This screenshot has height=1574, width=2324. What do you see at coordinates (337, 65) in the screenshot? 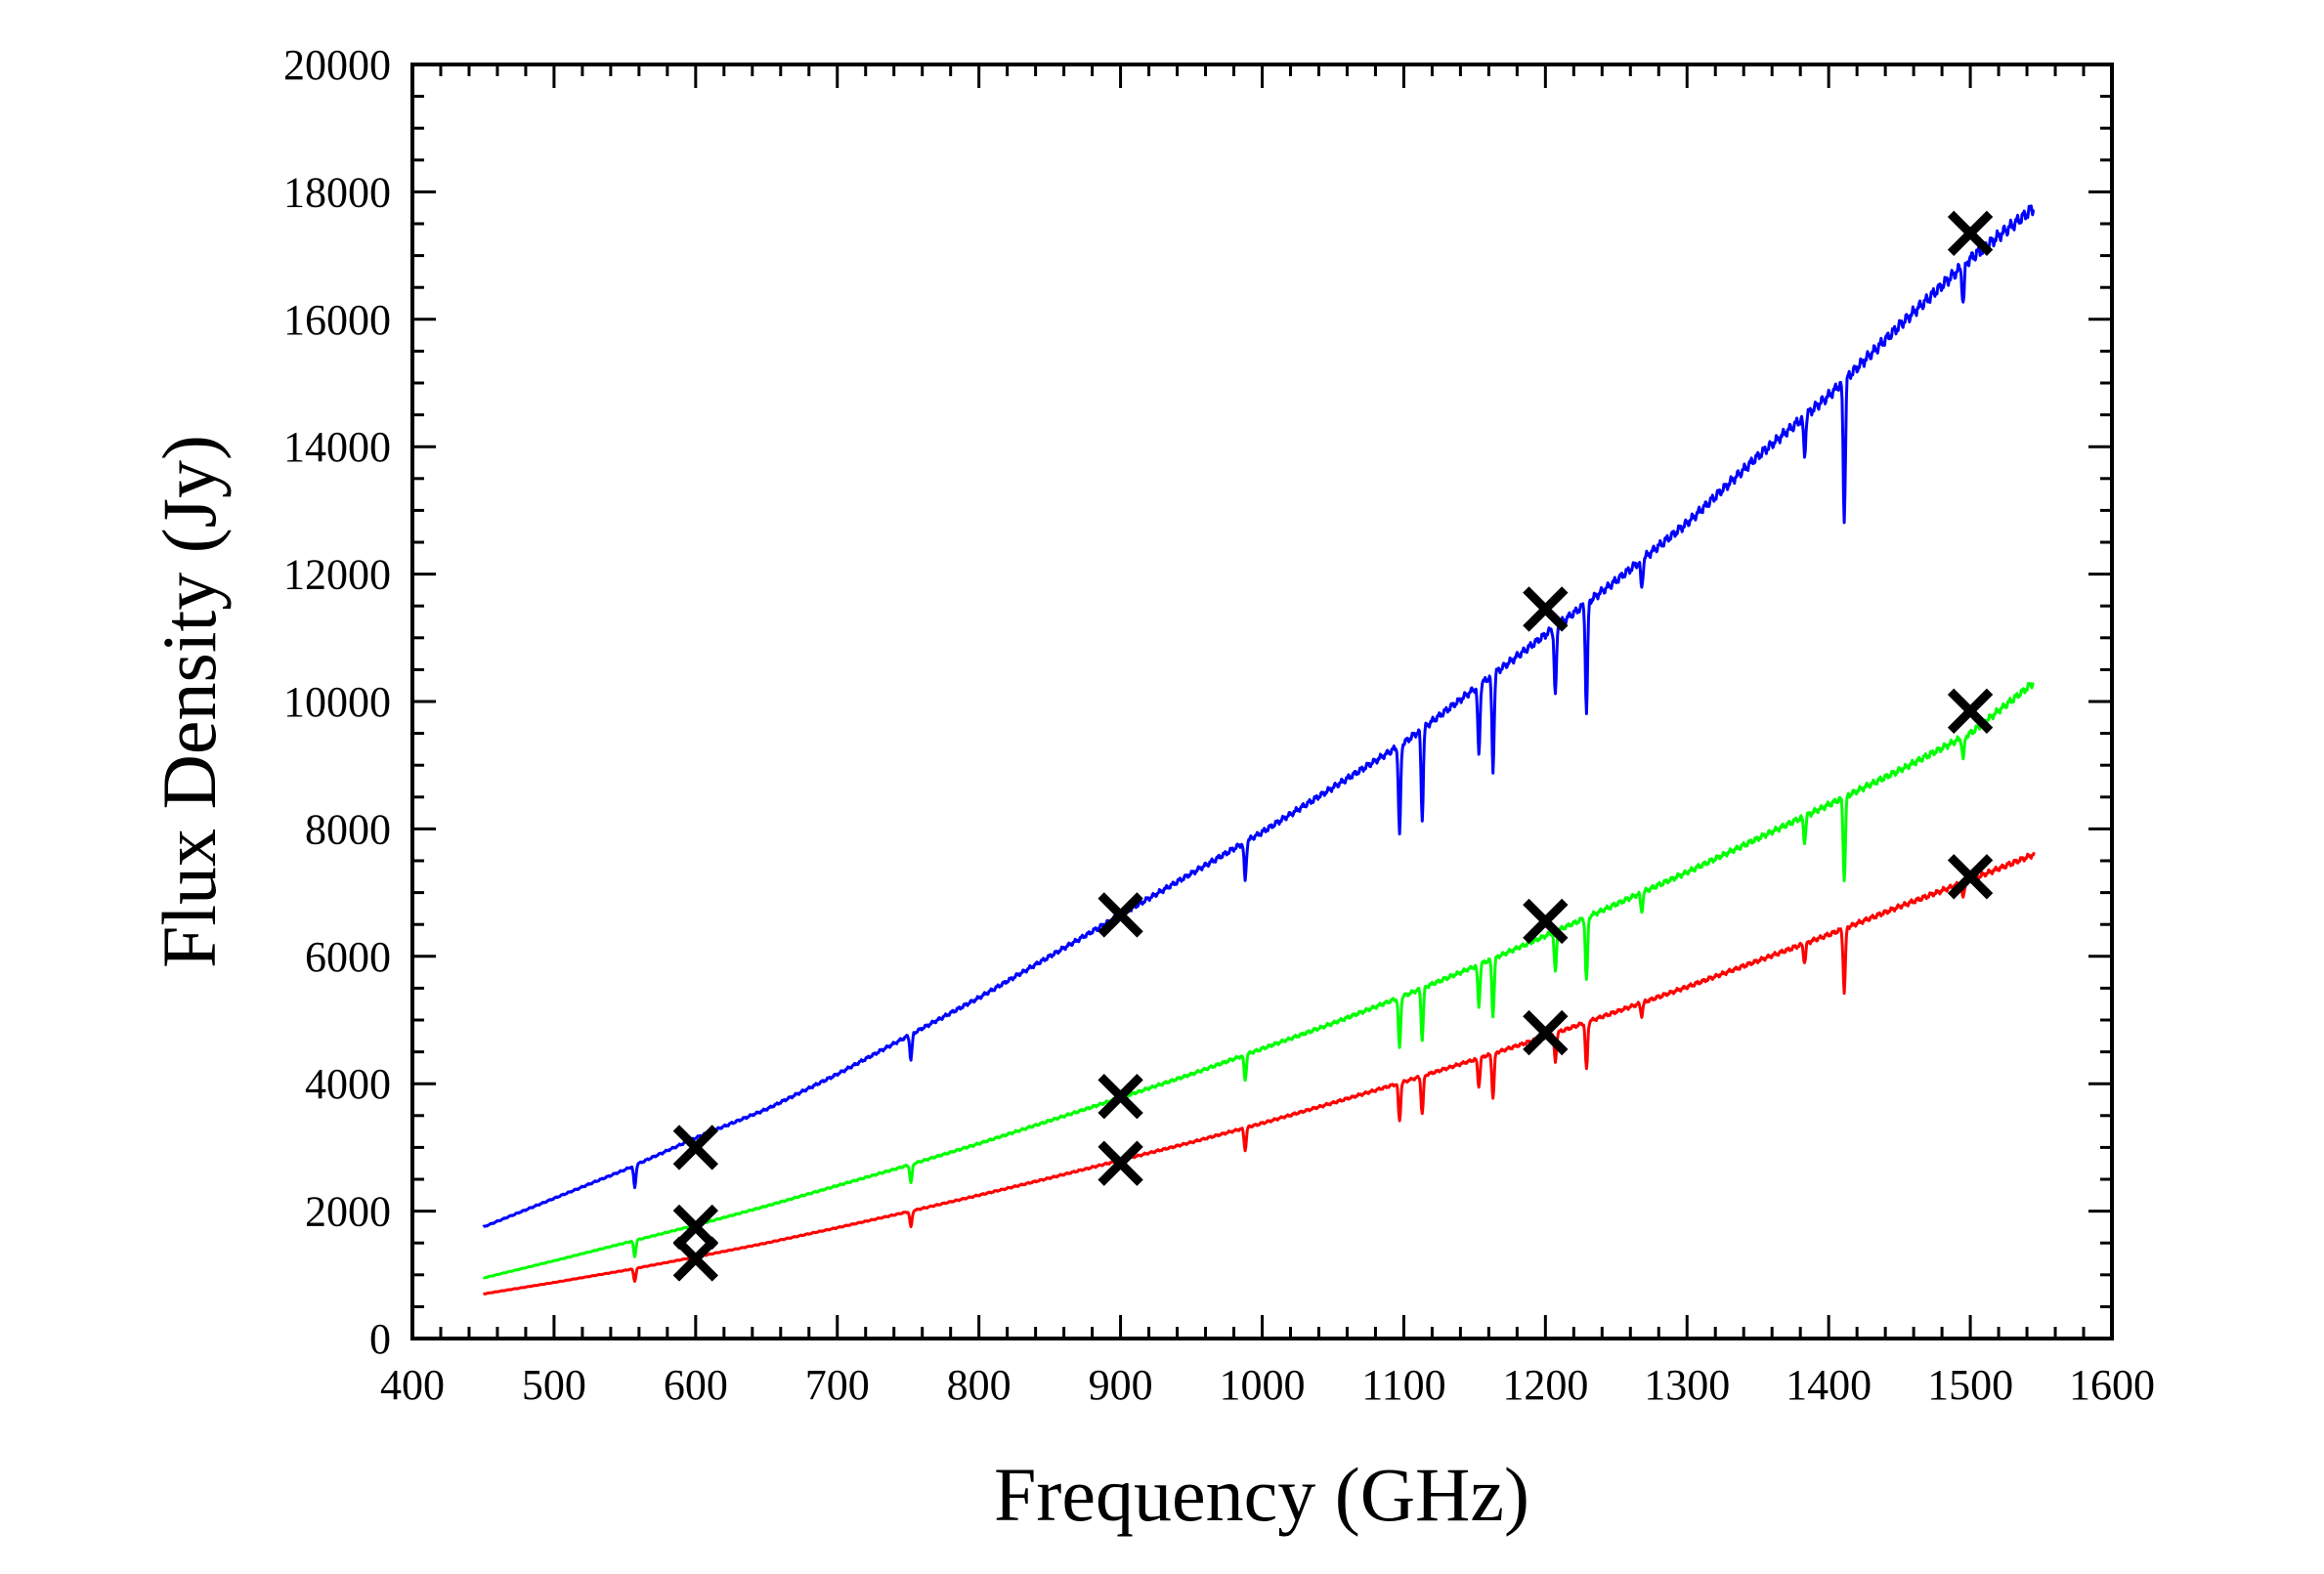
I see `y-tick-label: 20000` at bounding box center [337, 65].